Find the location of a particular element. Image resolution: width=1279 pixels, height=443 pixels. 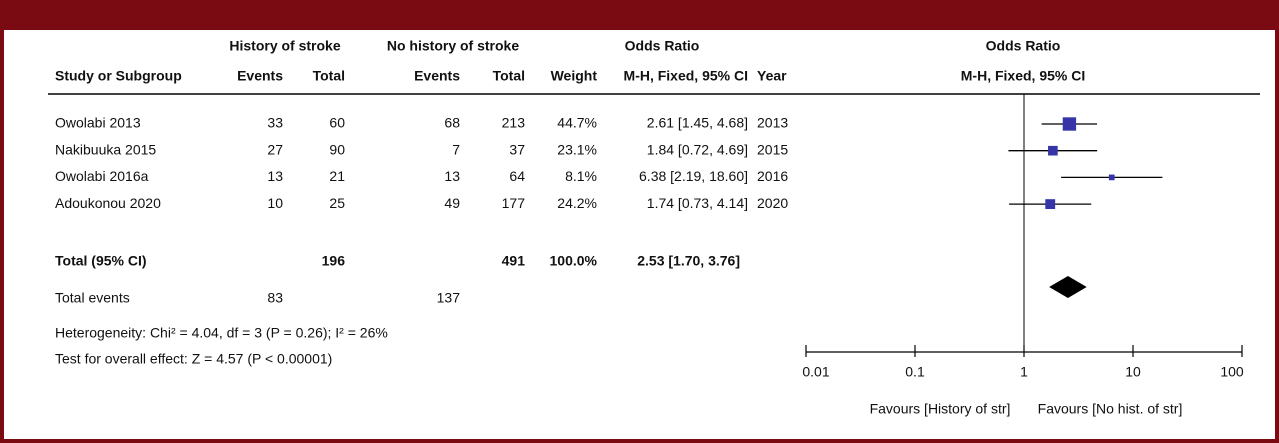

cell-text: 2.61 [1.45, 4.68] is located at coordinates (697, 123).